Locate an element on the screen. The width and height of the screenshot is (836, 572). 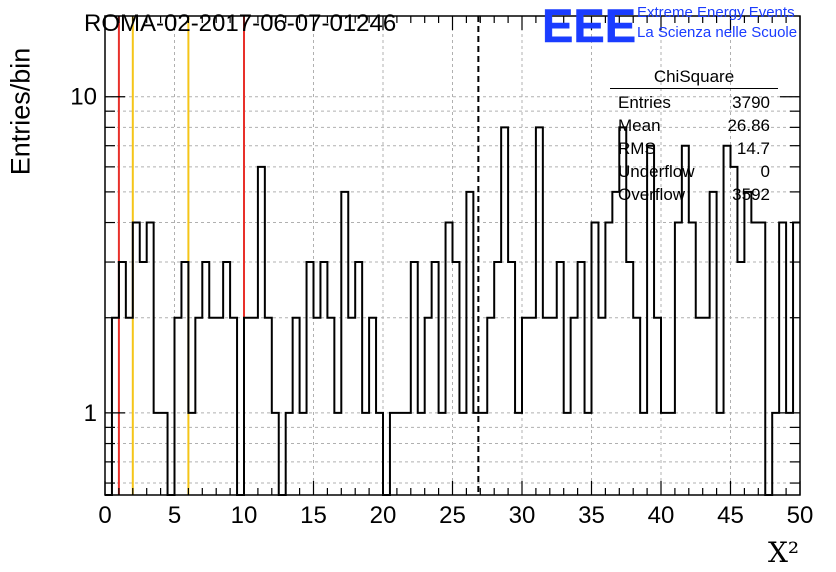
x-tick-label: 25 is located at coordinates (452, 515).